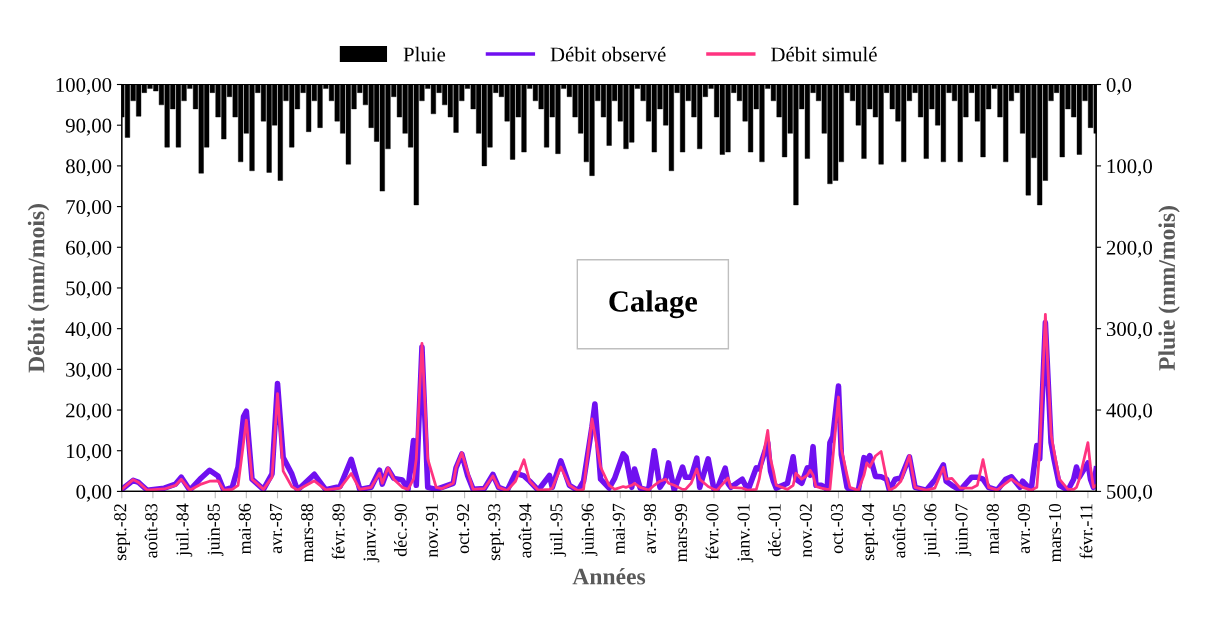 The width and height of the screenshot is (1218, 626). I want to click on y-tick-label: 90,00, so click(88, 127).